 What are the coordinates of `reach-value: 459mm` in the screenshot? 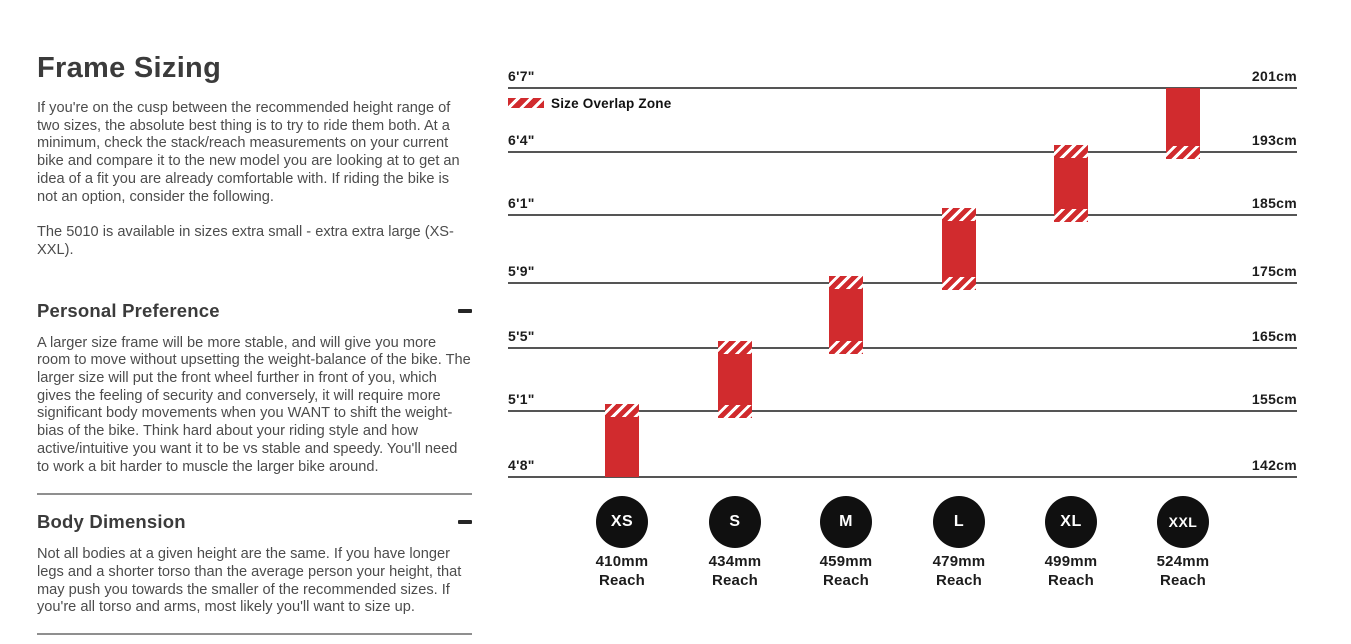 It's located at (846, 561).